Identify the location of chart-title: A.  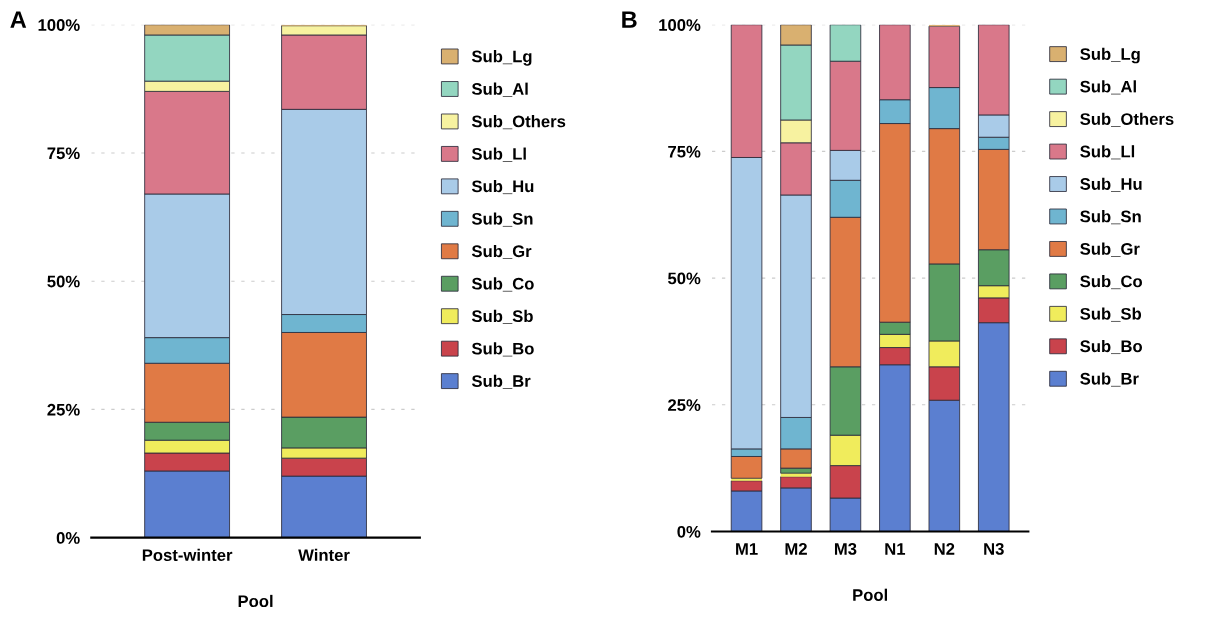
(18, 19).